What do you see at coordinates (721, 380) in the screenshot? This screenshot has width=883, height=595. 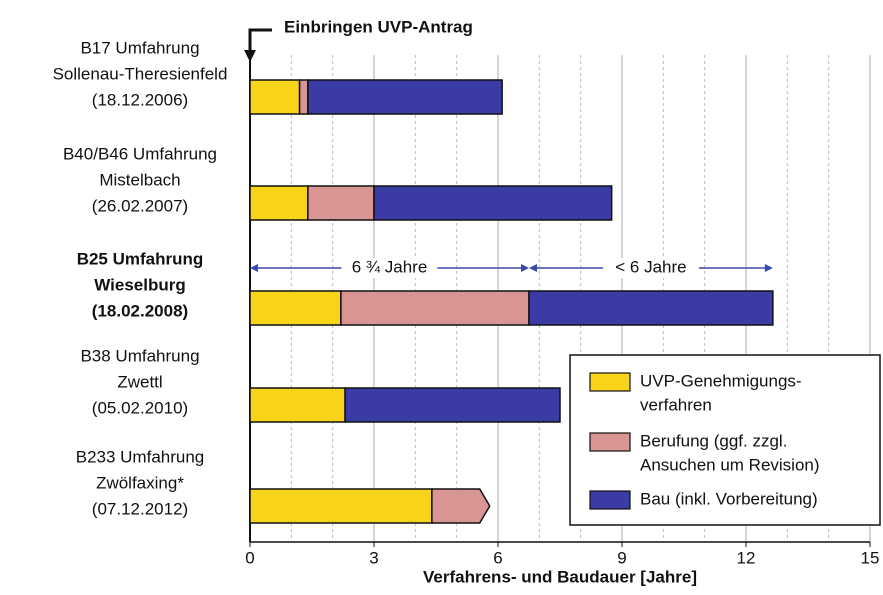 I see `legend-label: UVP-Genehmigungs-` at bounding box center [721, 380].